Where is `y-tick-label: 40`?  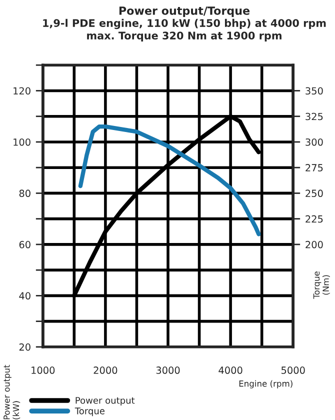
y-tick-label: 40 is located at coordinates (24, 296).